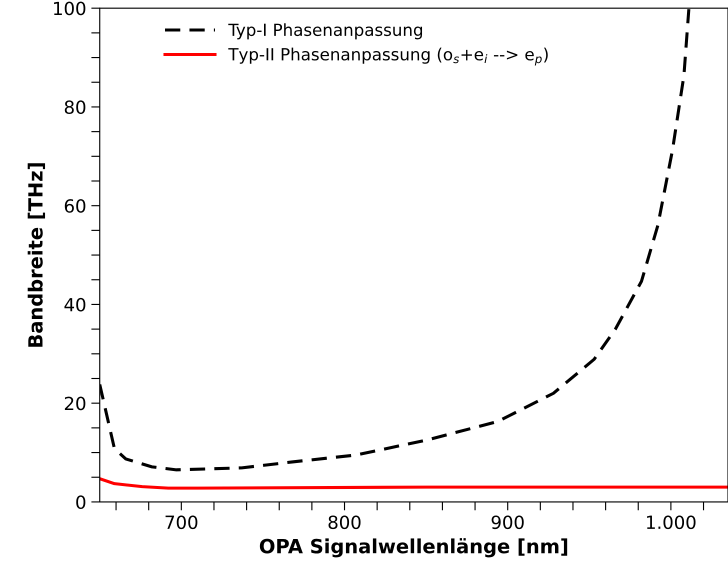  I want to click on line-series, so click(414, 483).